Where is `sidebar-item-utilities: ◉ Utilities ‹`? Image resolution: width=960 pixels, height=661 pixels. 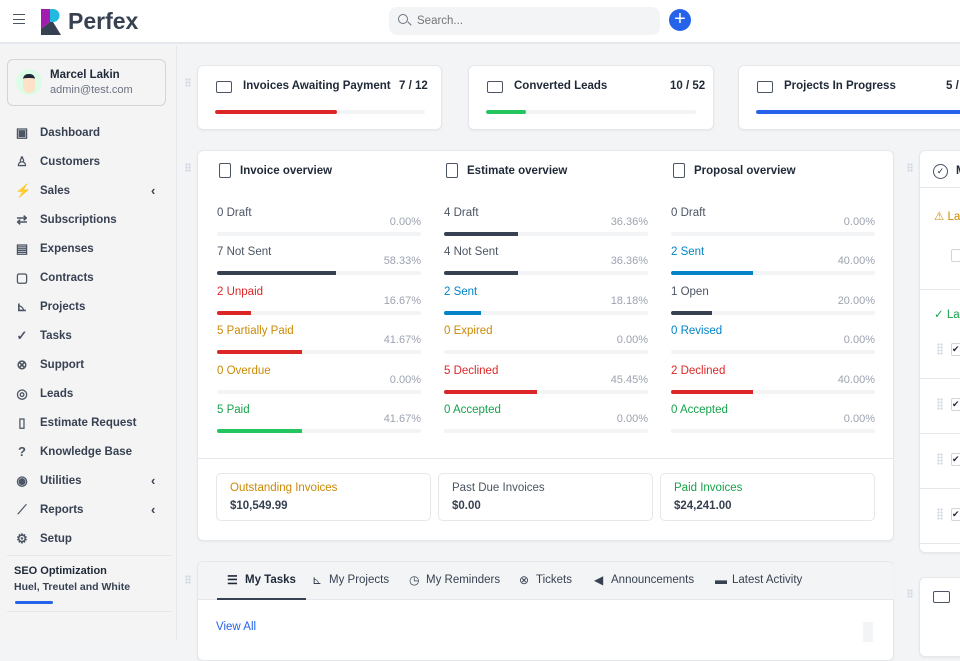 sidebar-item-utilities: ◉ Utilities ‹ is located at coordinates (88, 484).